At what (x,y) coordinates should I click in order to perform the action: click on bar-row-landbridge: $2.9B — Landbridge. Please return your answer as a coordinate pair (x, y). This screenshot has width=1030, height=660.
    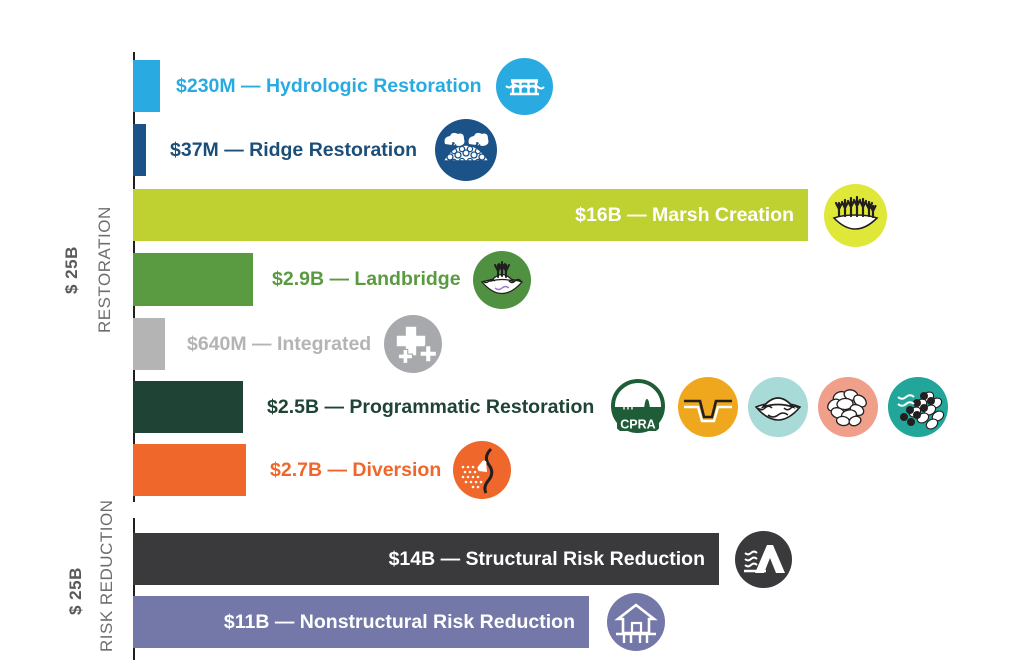
    Looking at the image, I should click on (332, 279).